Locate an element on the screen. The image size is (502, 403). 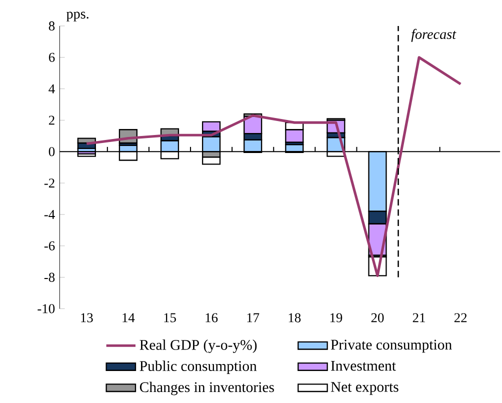
x-tick-label: 15 is located at coordinates (170, 317).